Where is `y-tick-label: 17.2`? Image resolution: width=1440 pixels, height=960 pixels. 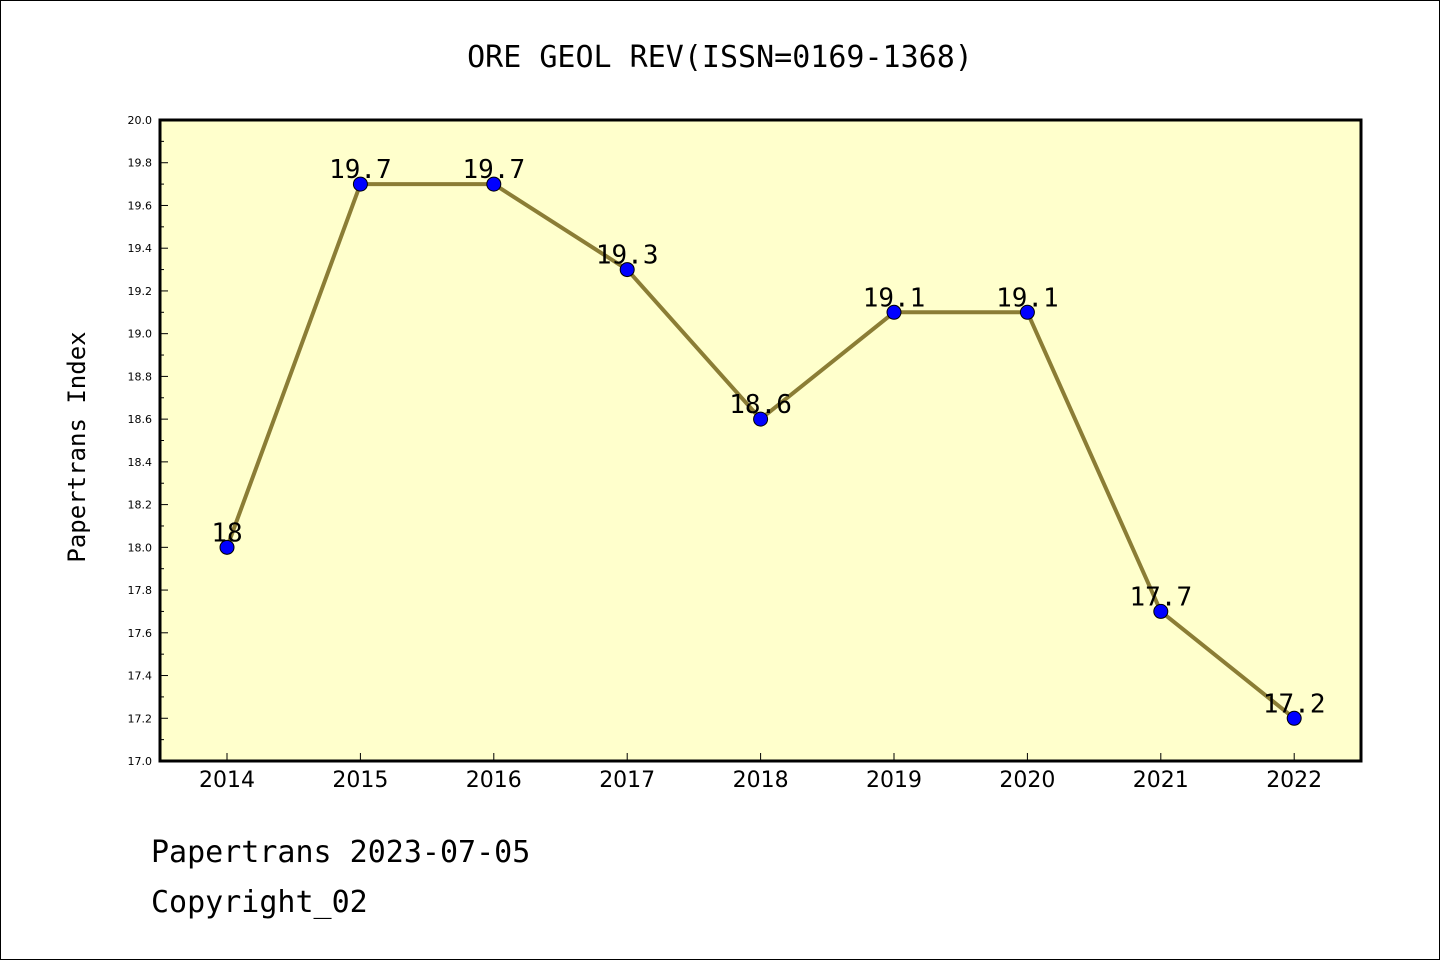 y-tick-label: 17.2 is located at coordinates (140, 718).